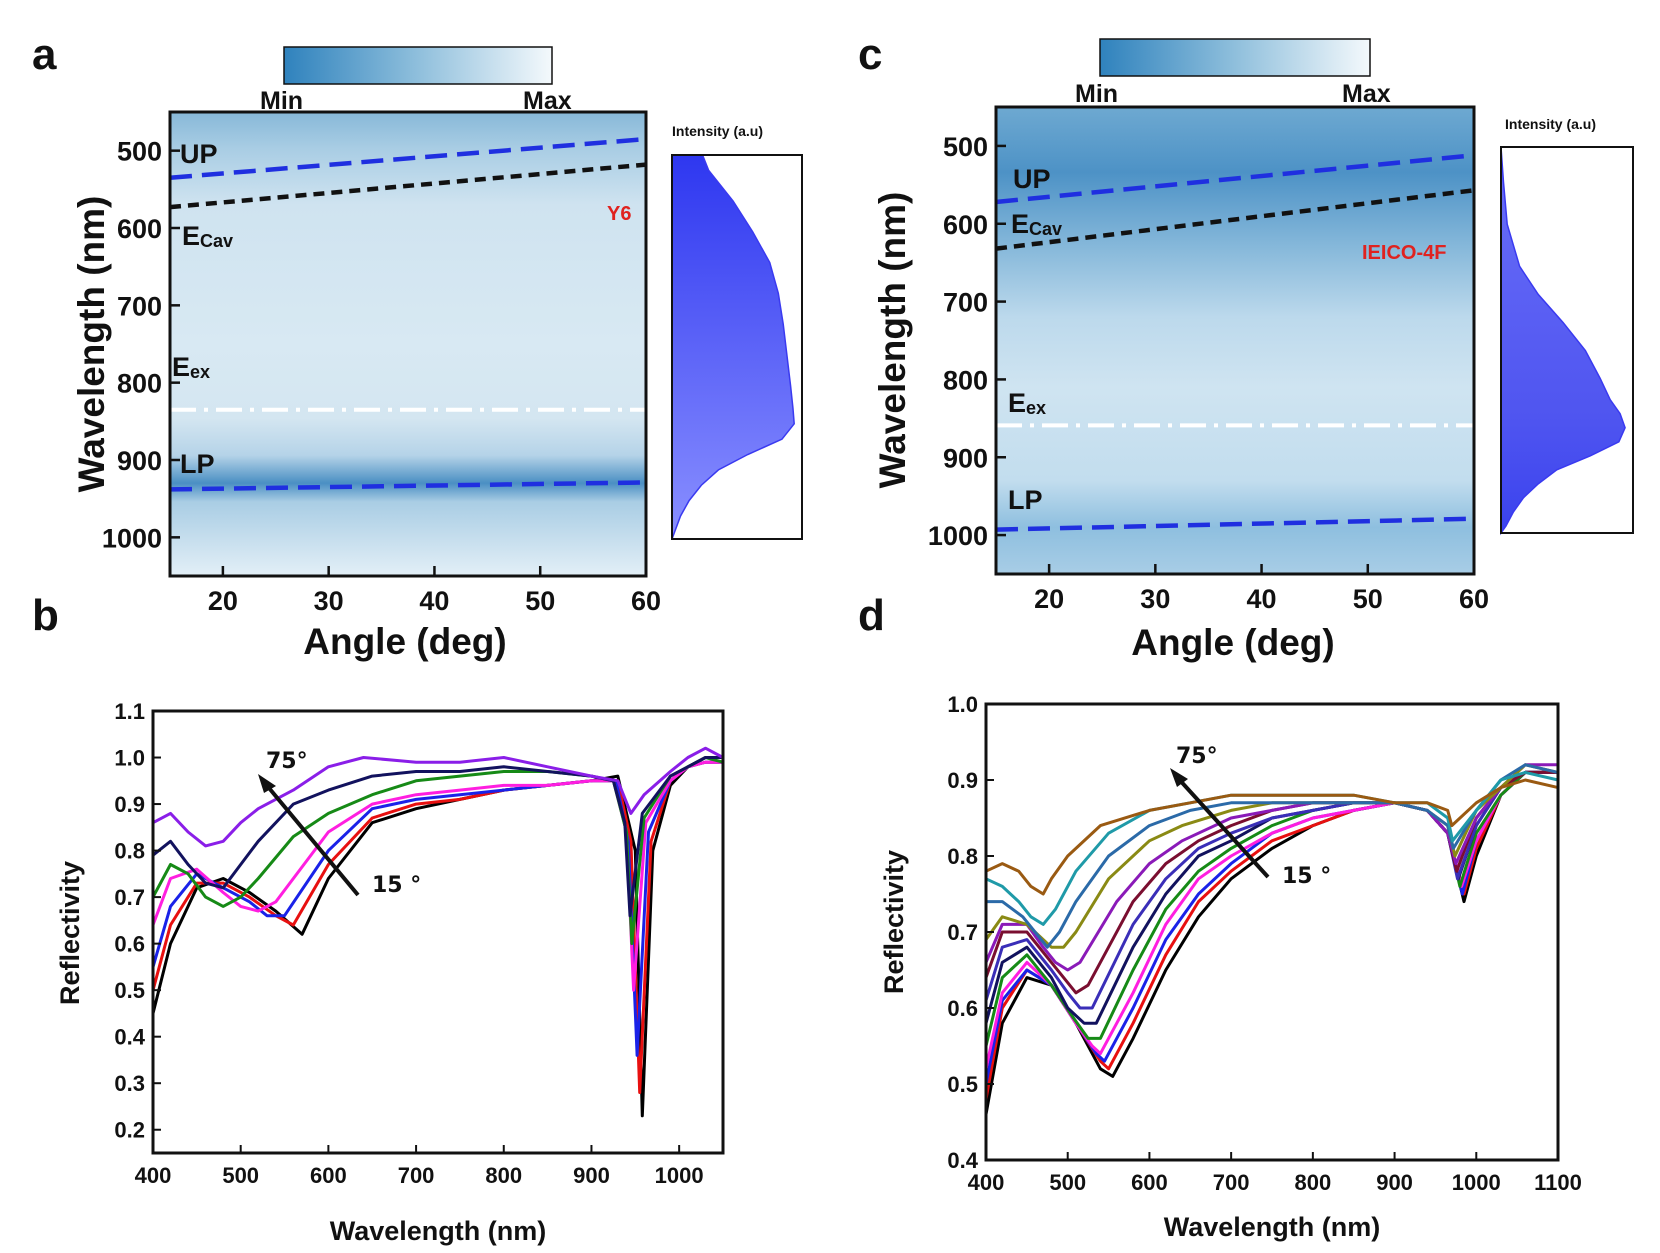 The image size is (1660, 1253). I want to click on y-tick-label-b: 0.7, so click(129, 897).